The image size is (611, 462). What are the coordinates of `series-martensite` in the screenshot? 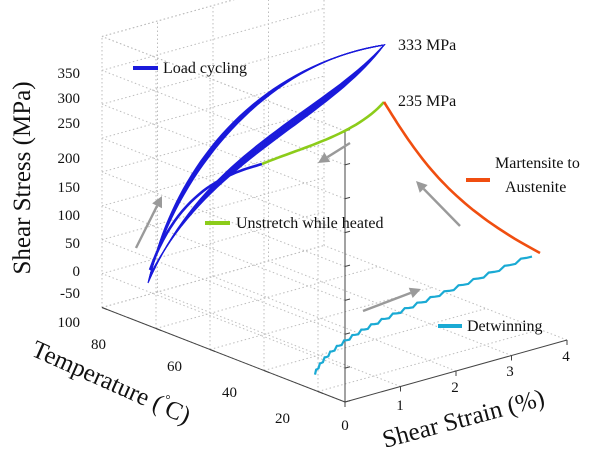 It's located at (461, 178).